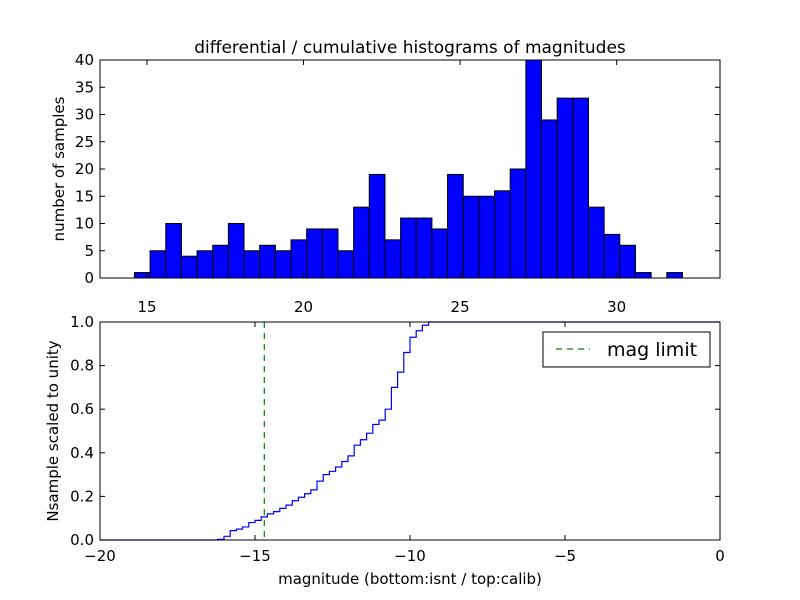  I want to click on y-tick-label: 20, so click(84, 169).